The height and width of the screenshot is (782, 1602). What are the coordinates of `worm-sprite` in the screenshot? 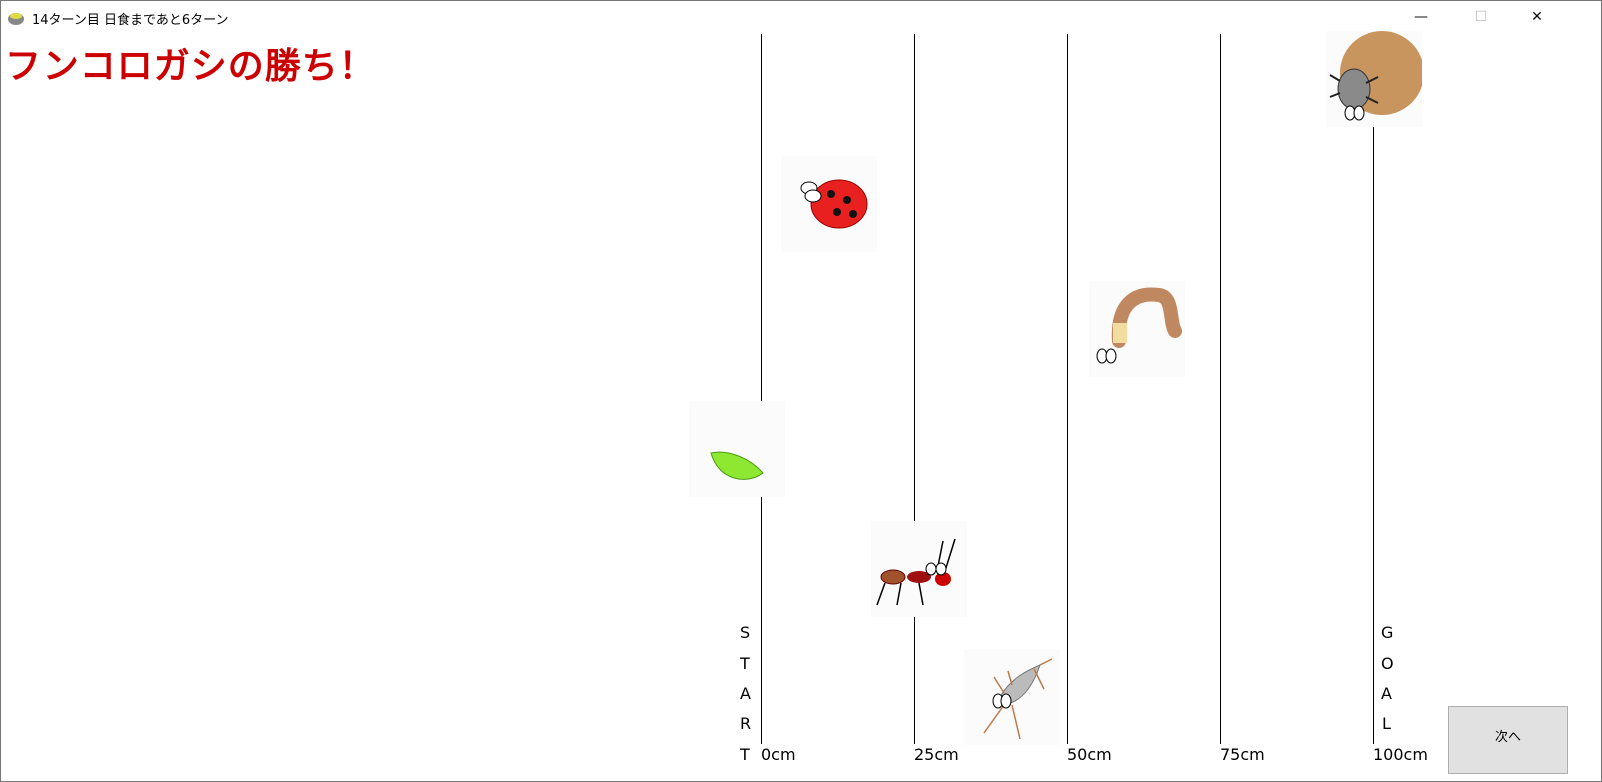 It's located at (1137, 329).